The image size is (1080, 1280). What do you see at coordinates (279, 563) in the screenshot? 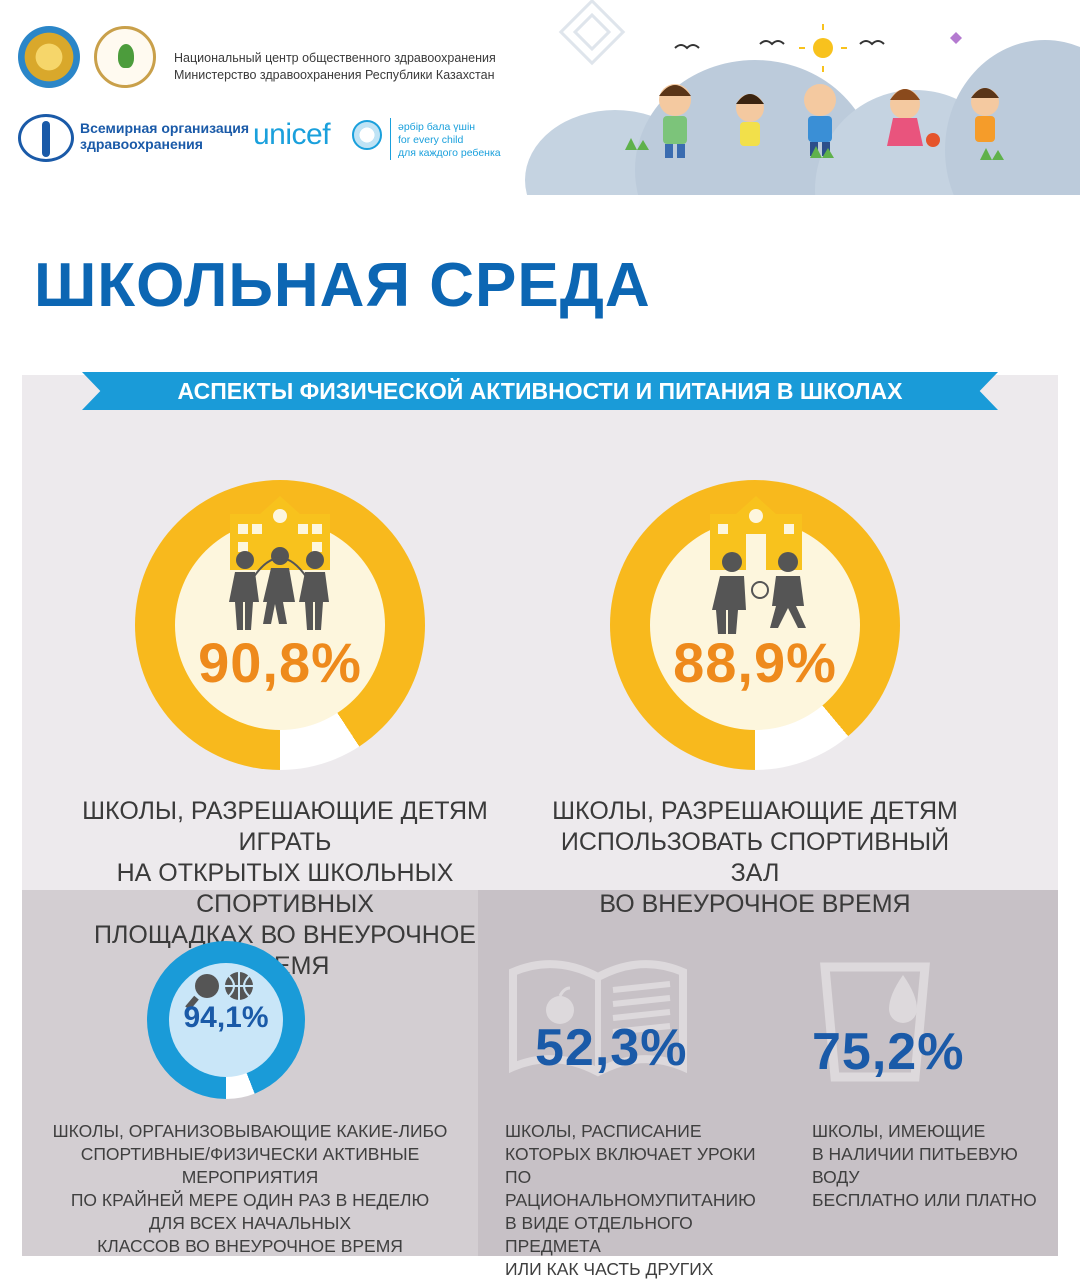
I see `school-children-playing-icon` at bounding box center [279, 563].